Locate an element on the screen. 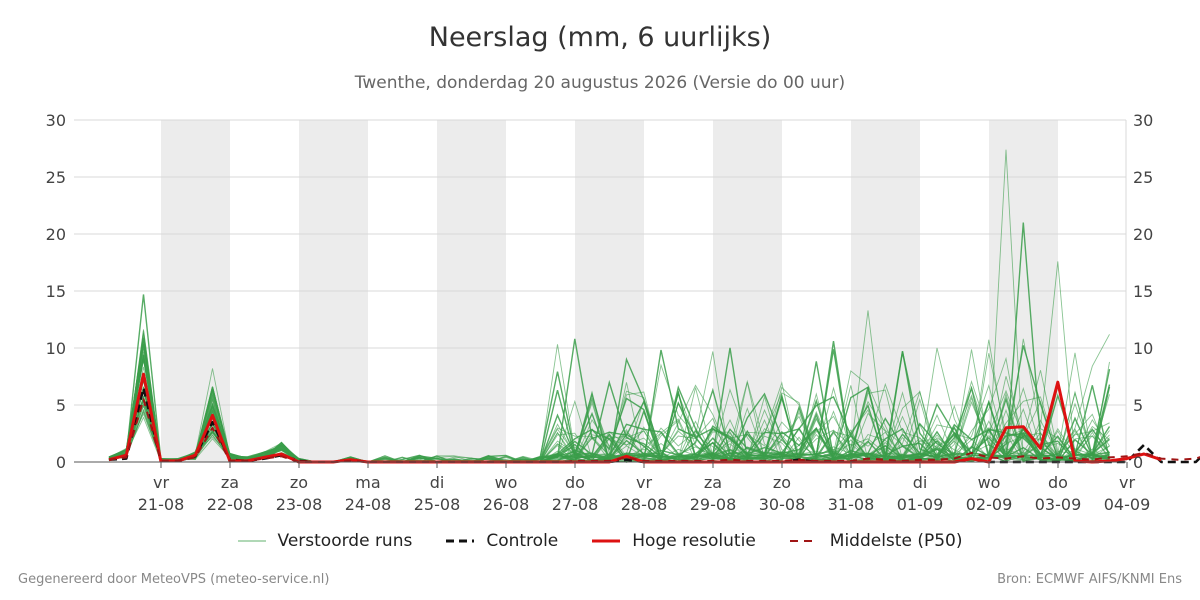 This screenshot has width=1200, height=600. y-tick-label-right: 0 is located at coordinates (1138, 462).